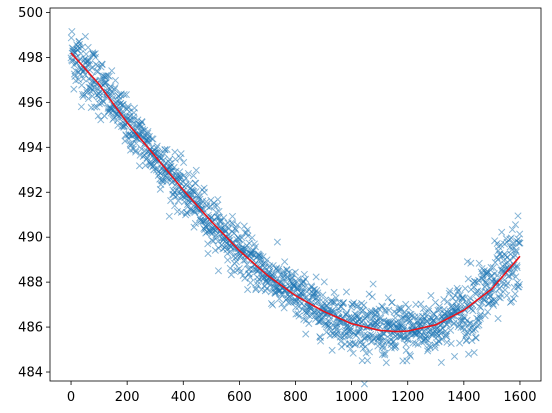  Describe the element at coordinates (407, 397) in the screenshot. I see `x-tick-label: 1200` at that location.